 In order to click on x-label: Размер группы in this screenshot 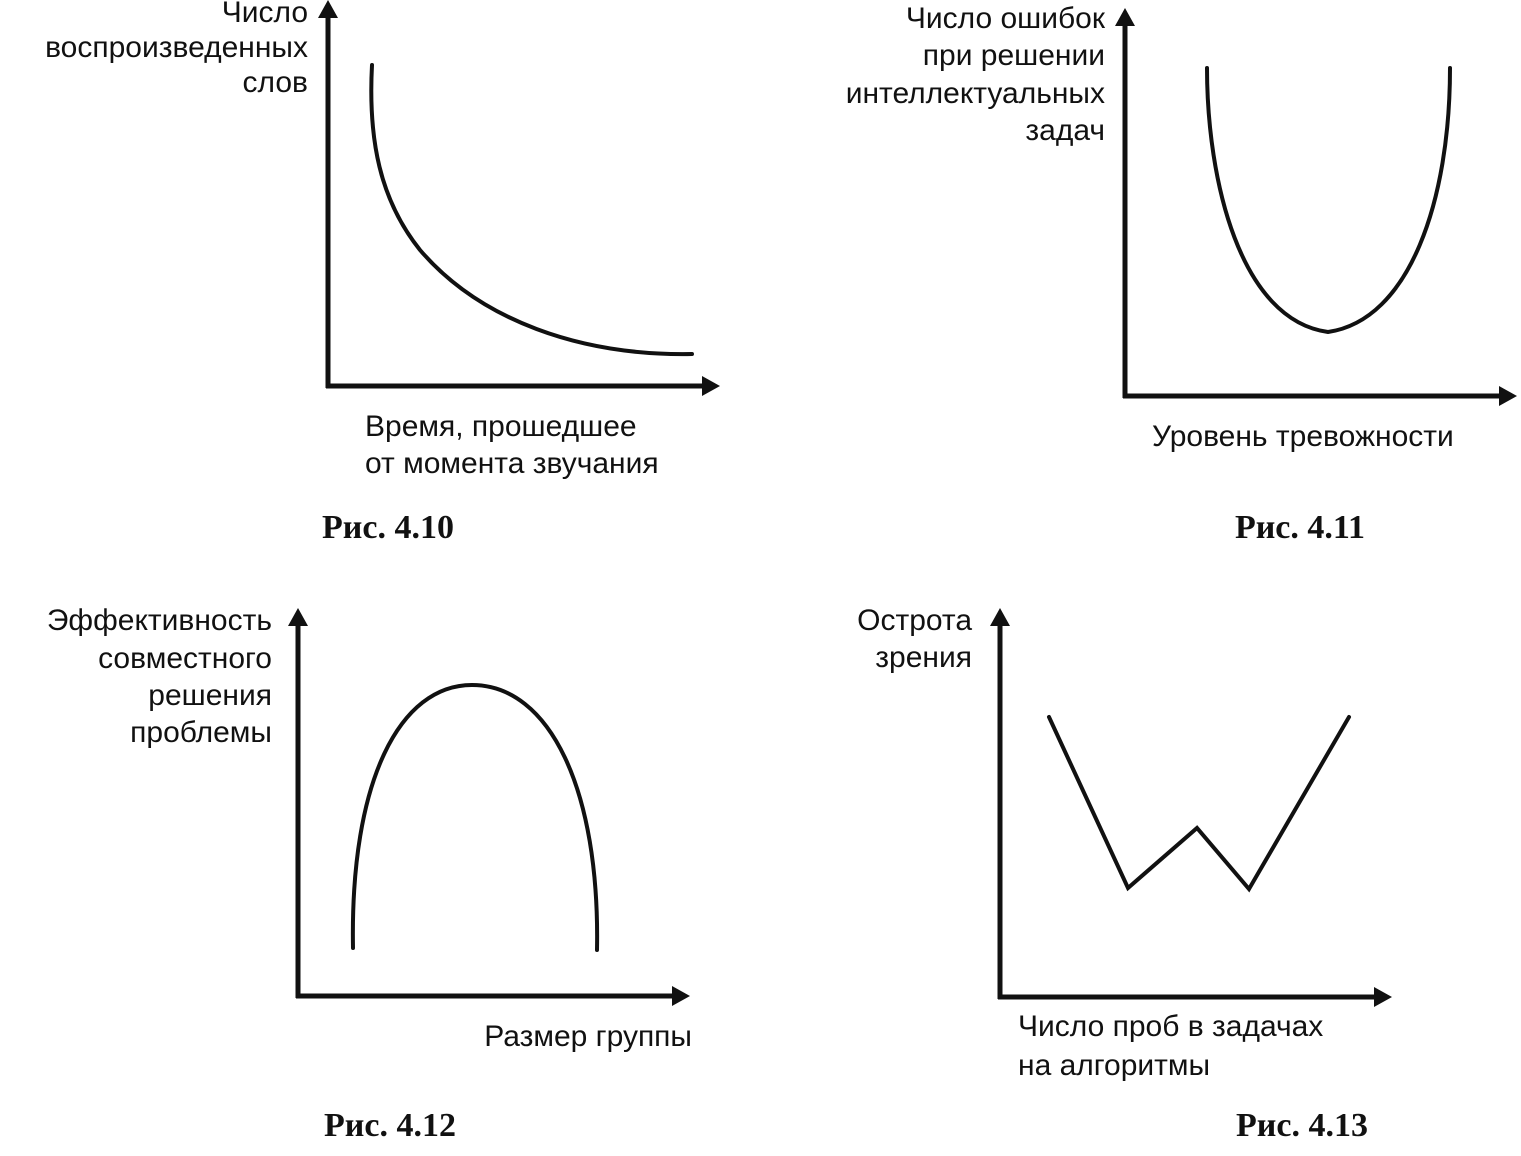, I will do `click(588, 1036)`.